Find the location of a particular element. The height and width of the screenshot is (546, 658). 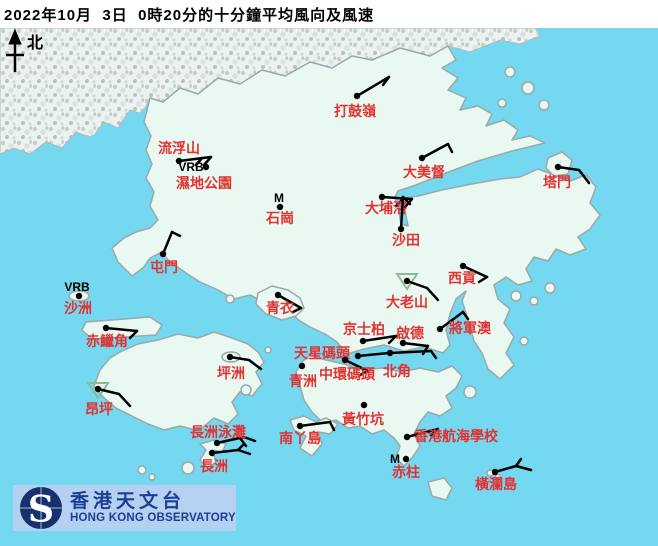

station-tates-cairn: 大老山 is located at coordinates (413, 291).